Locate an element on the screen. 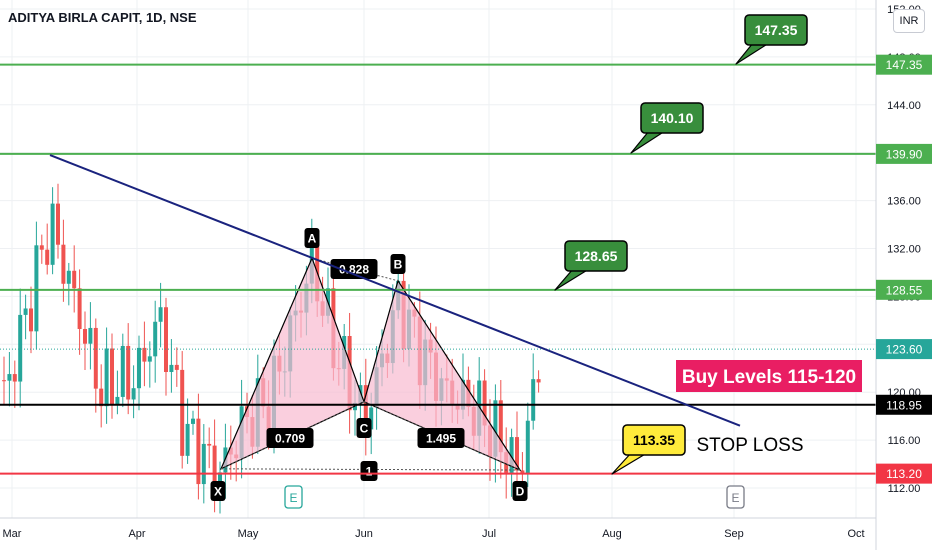 This screenshot has height=555, width=932. price-level-badge-label: 128.55 is located at coordinates (904, 290).